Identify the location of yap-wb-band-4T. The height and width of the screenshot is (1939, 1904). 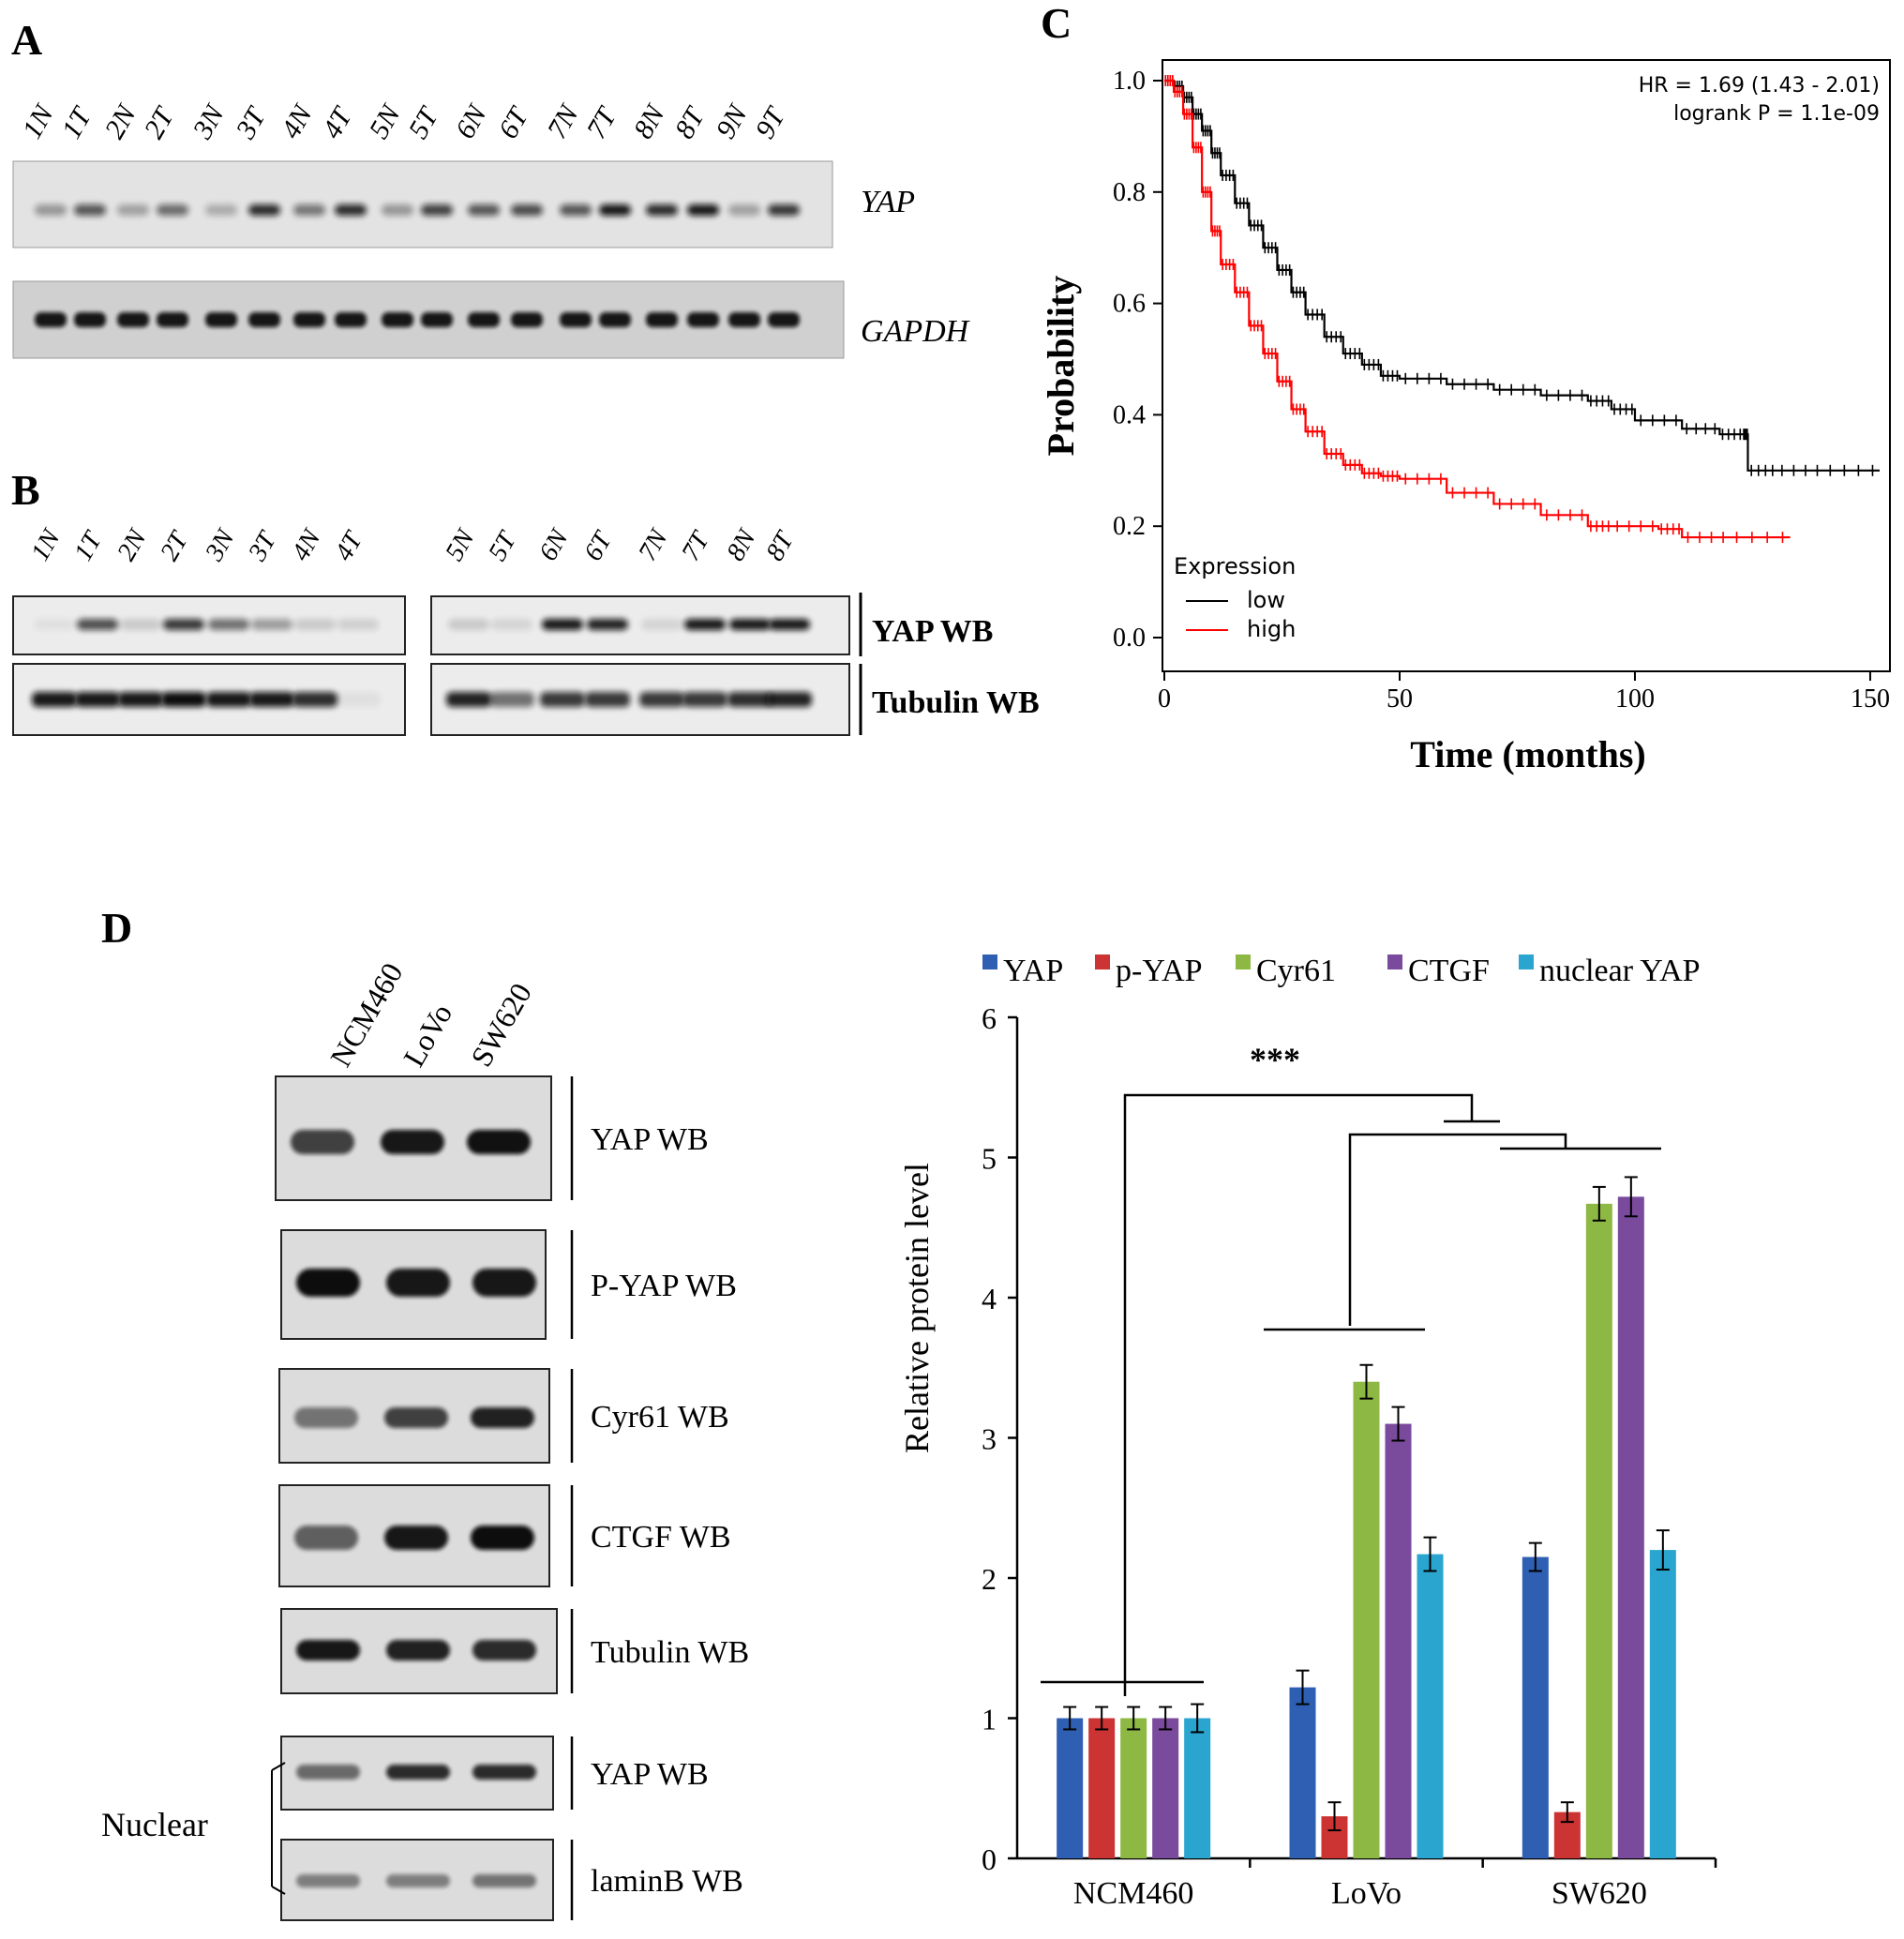
(358, 624).